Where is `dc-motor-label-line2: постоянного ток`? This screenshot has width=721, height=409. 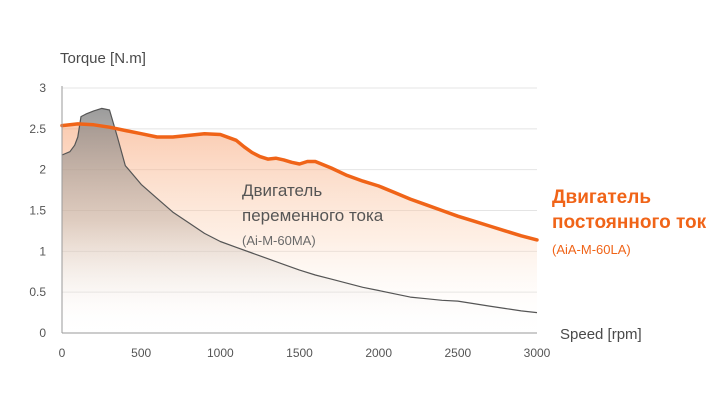
dc-motor-label-line2: постоянного ток is located at coordinates (629, 222).